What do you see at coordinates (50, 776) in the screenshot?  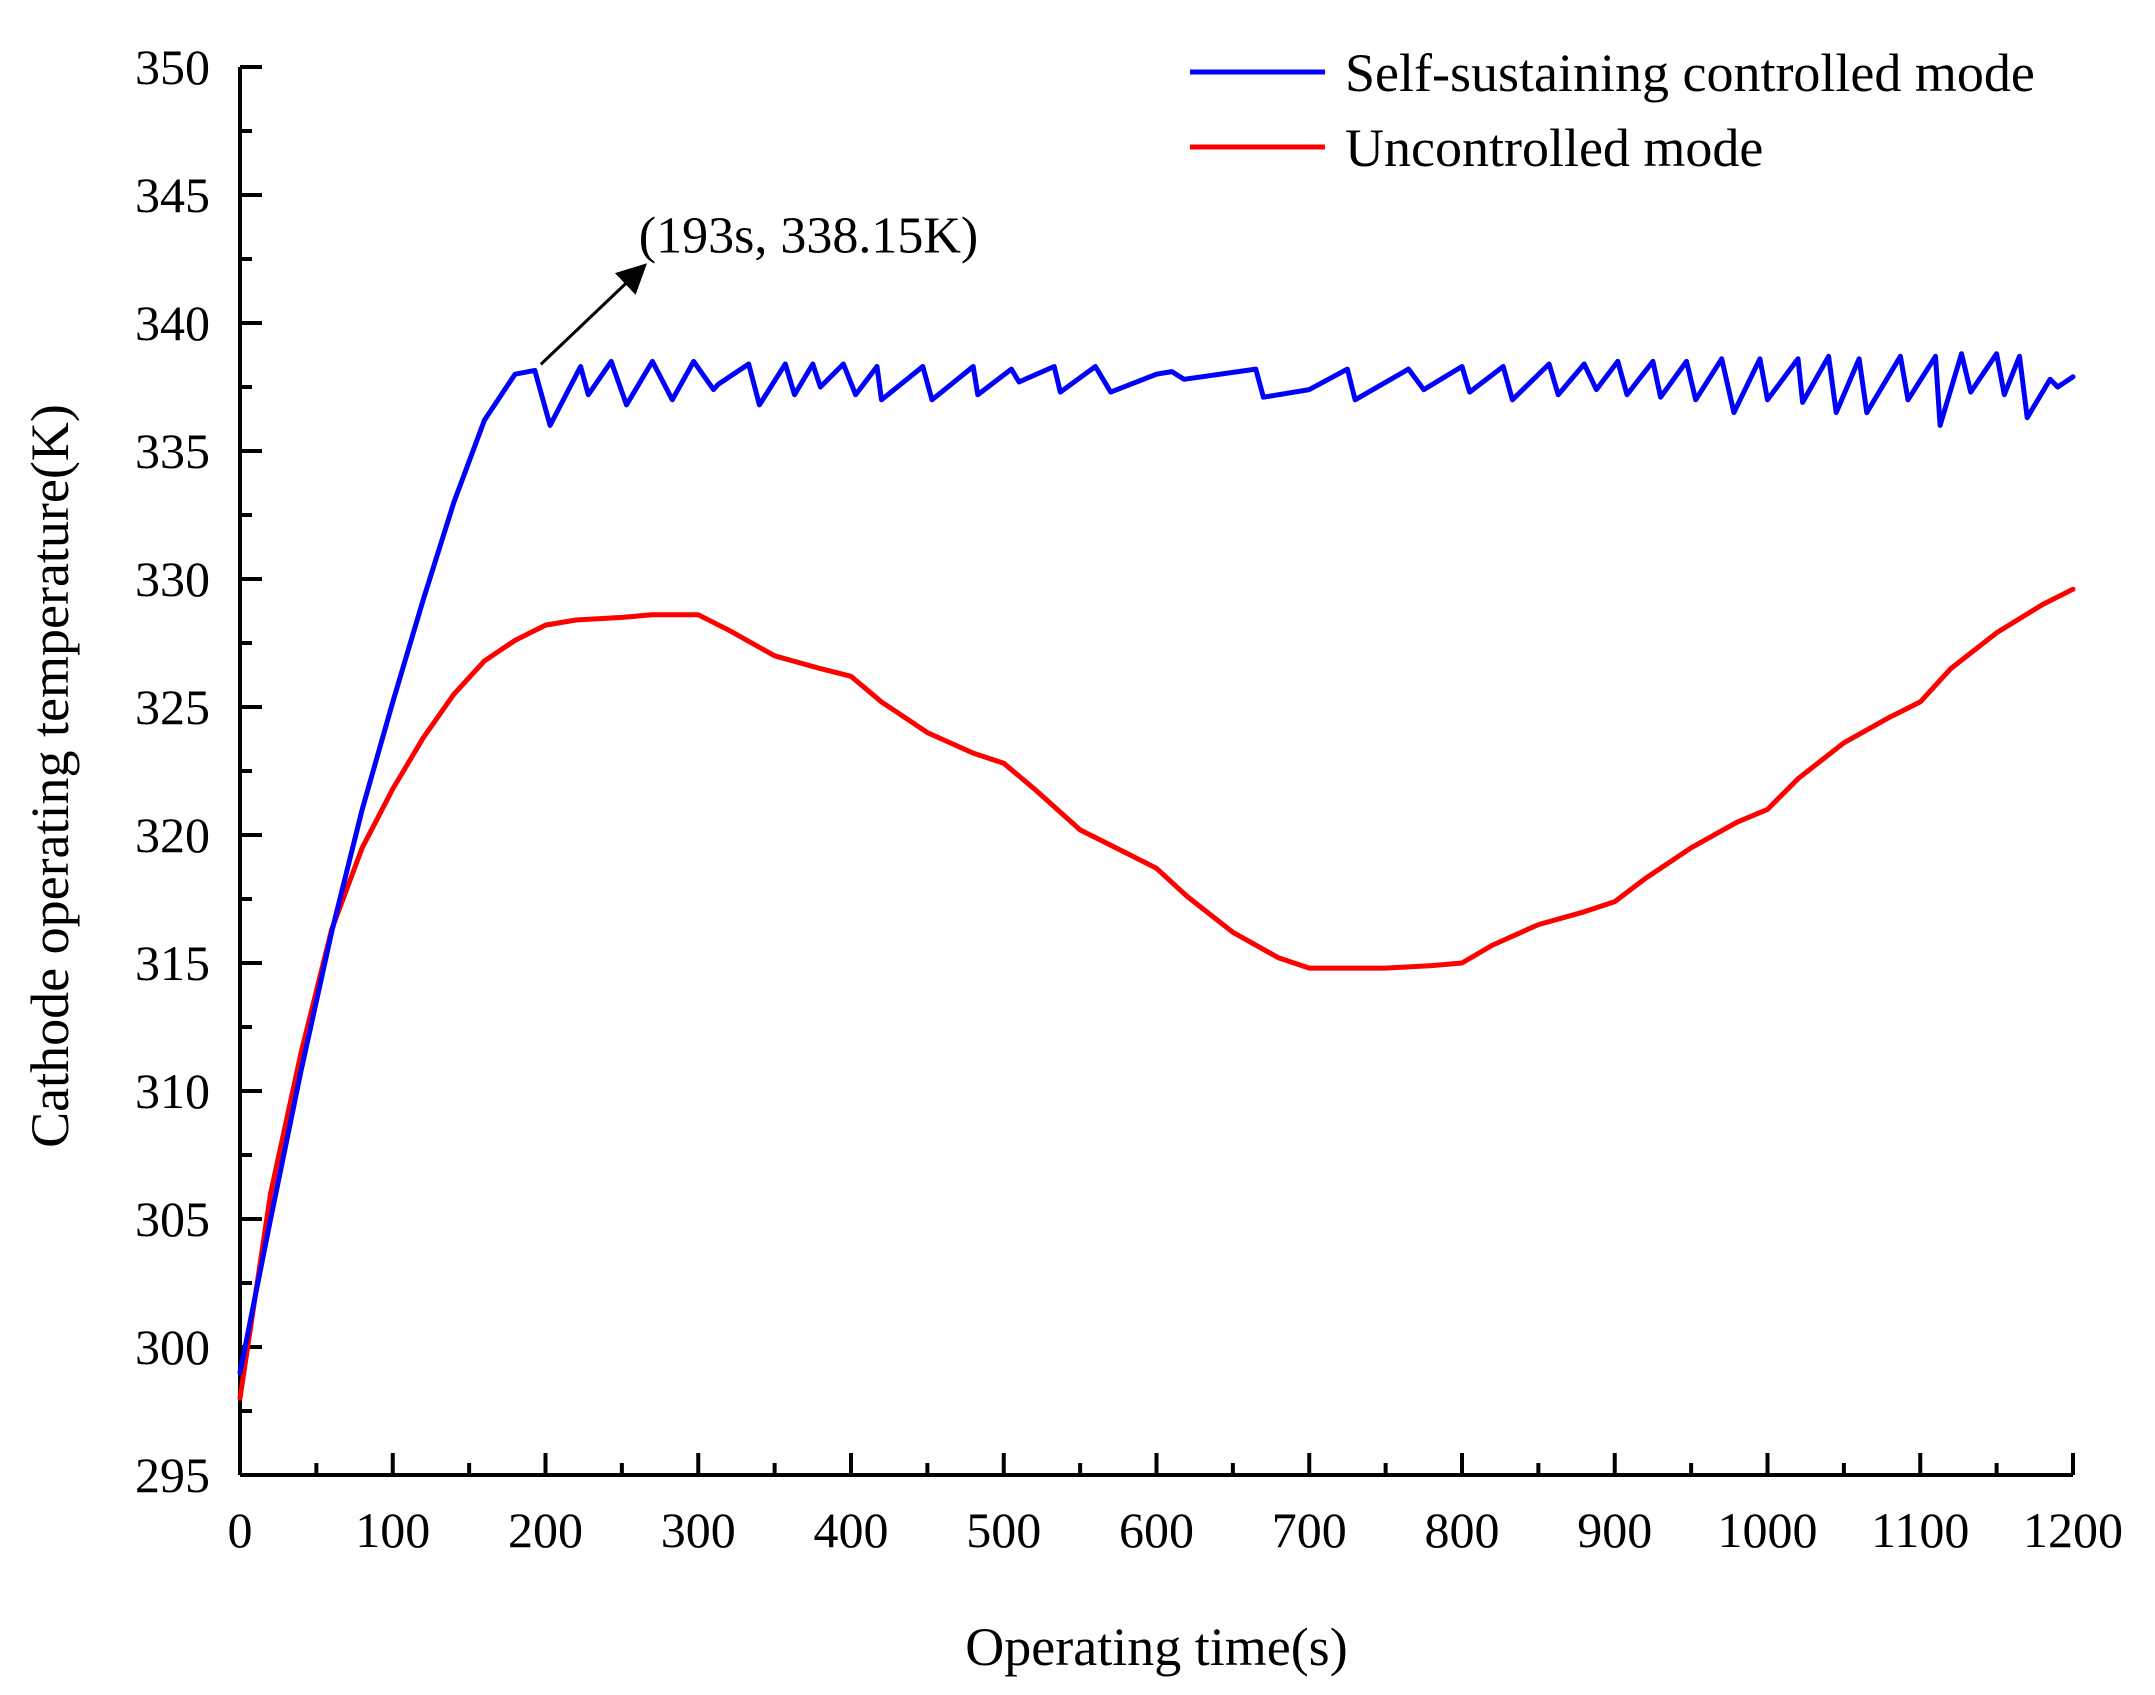 I see `y-axis-title: Cathode operating temperature(K)` at bounding box center [50, 776].